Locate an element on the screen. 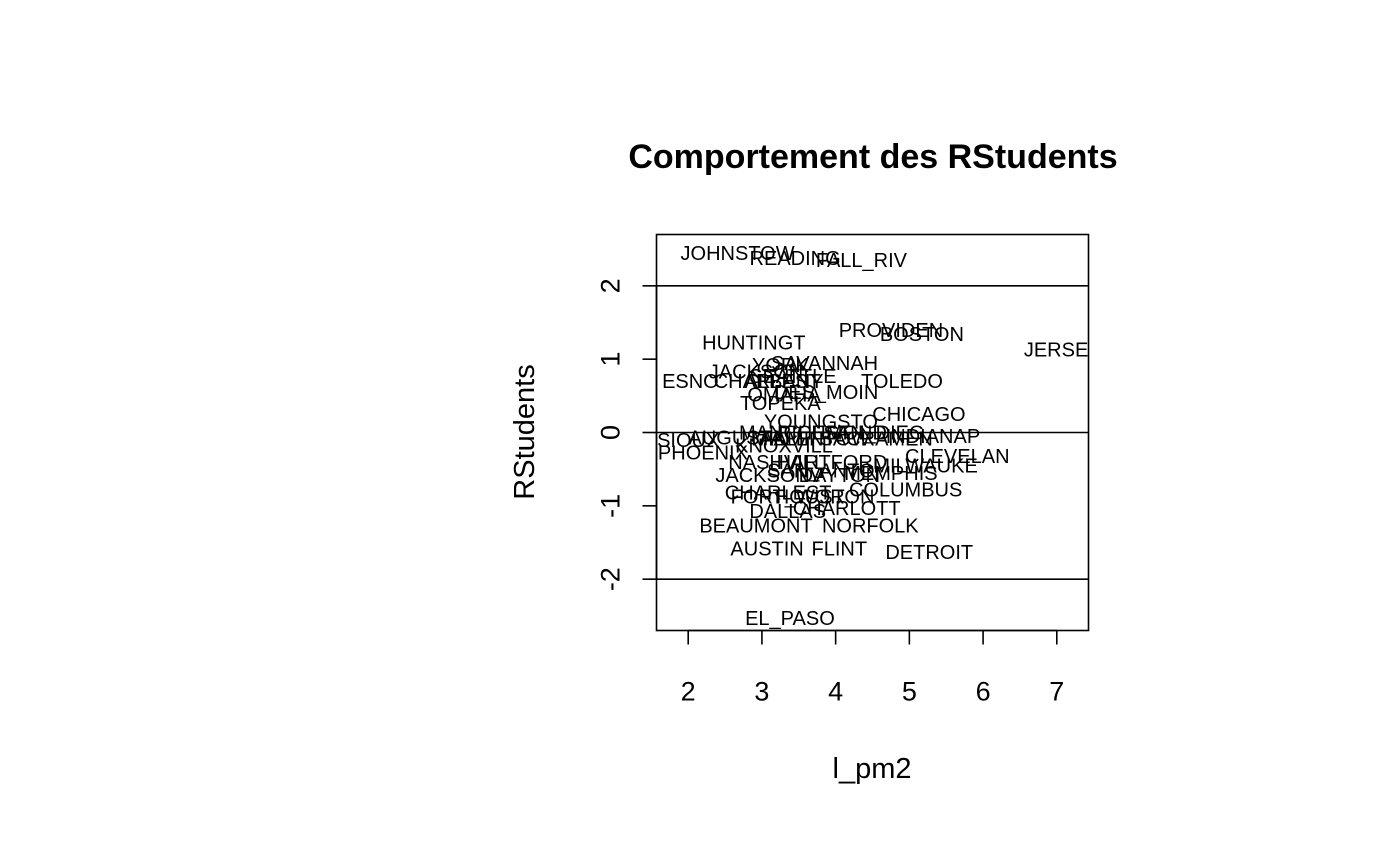  point-label: SAN_ANTO is located at coordinates (820, 472).